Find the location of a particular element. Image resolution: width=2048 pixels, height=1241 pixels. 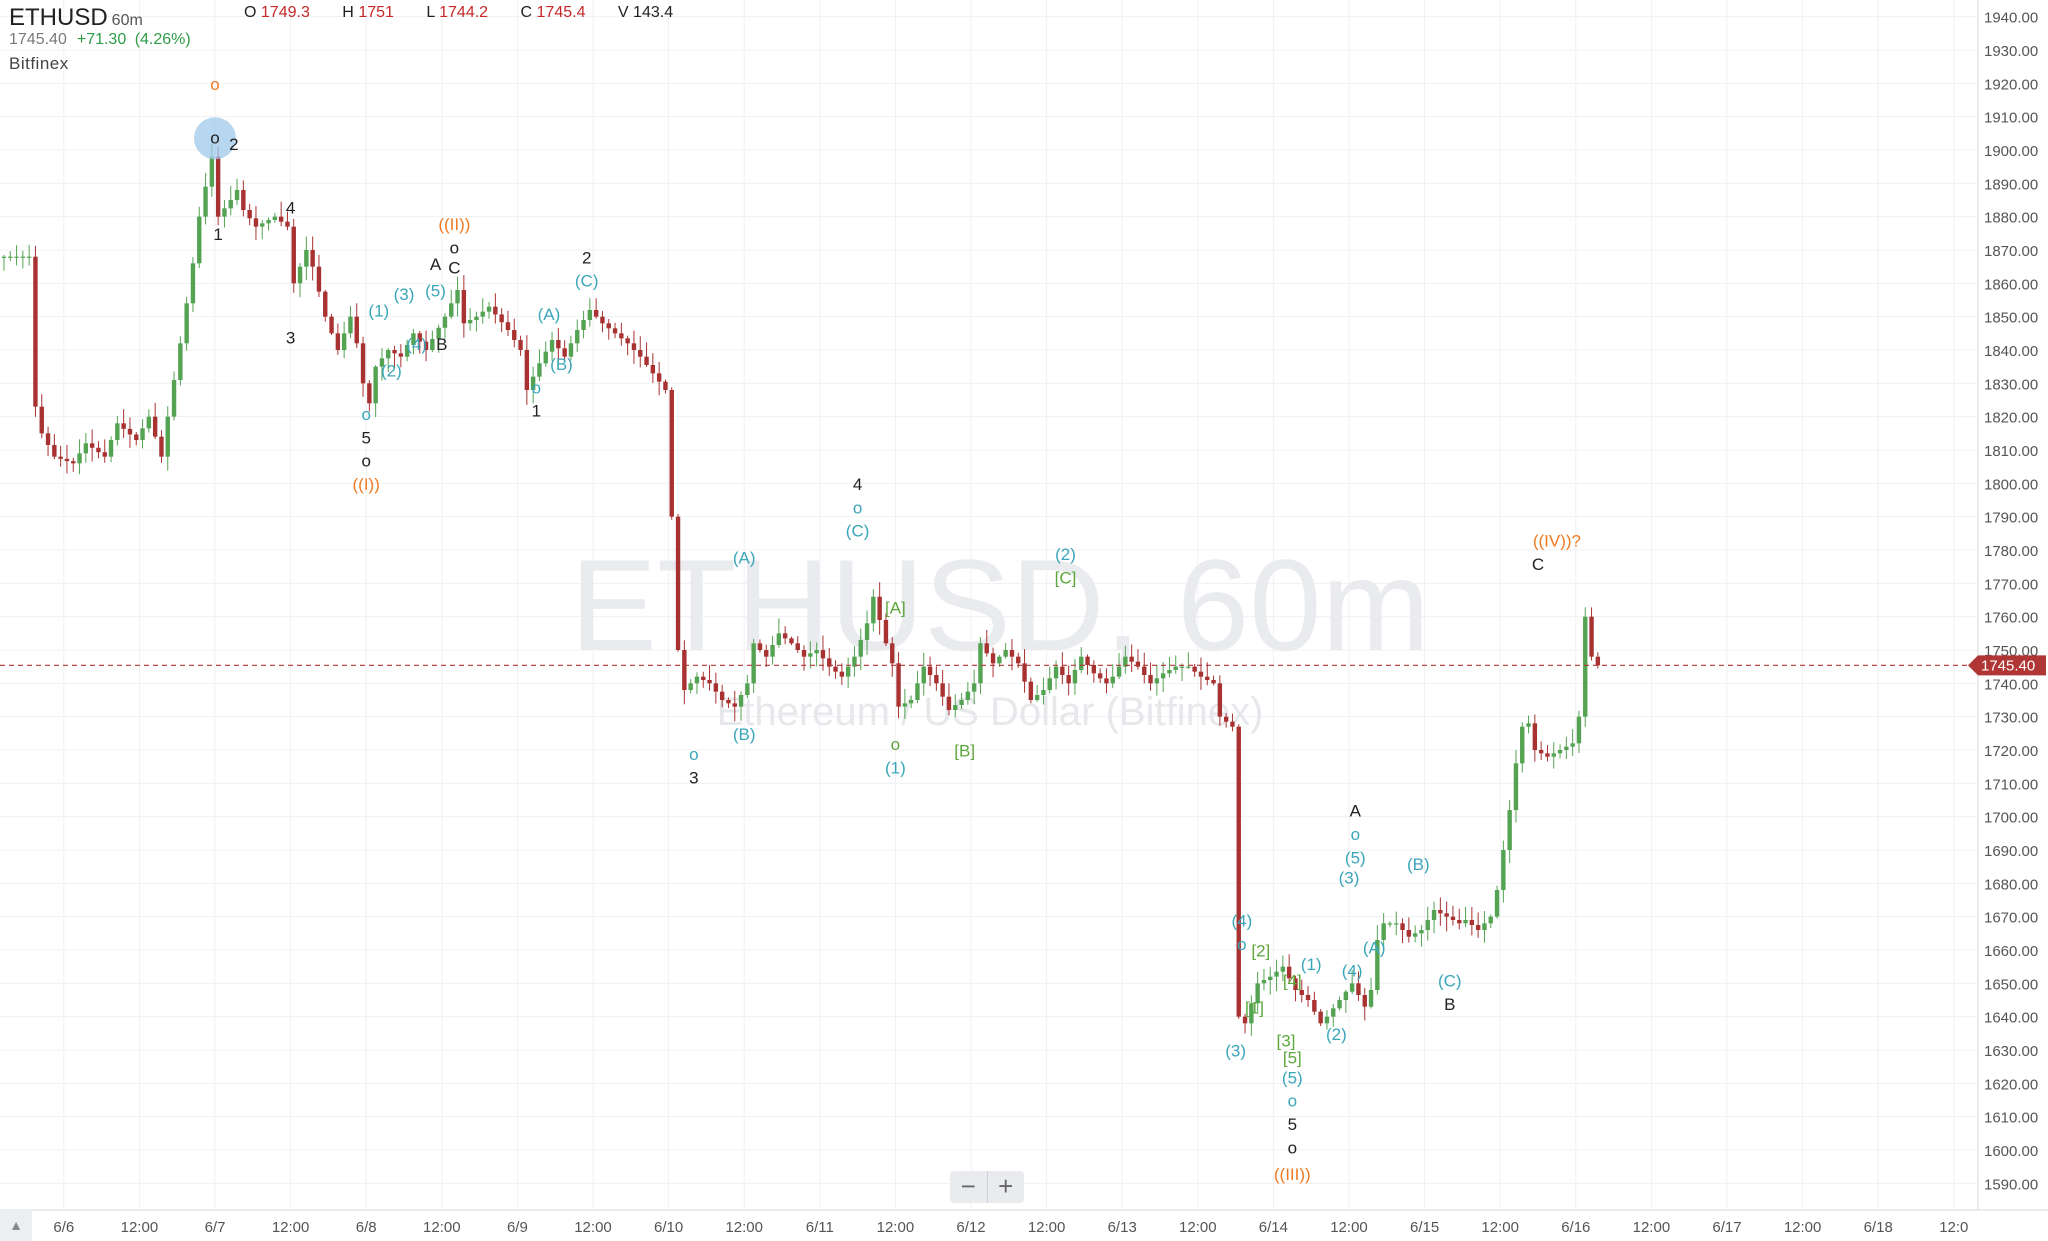

wave-label: 3 is located at coordinates (693, 777).